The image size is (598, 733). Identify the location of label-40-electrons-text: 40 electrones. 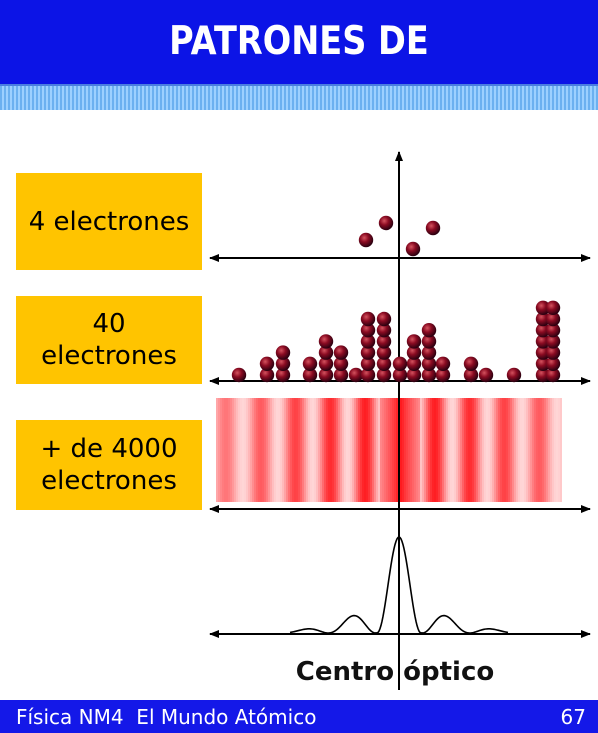
(109, 340).